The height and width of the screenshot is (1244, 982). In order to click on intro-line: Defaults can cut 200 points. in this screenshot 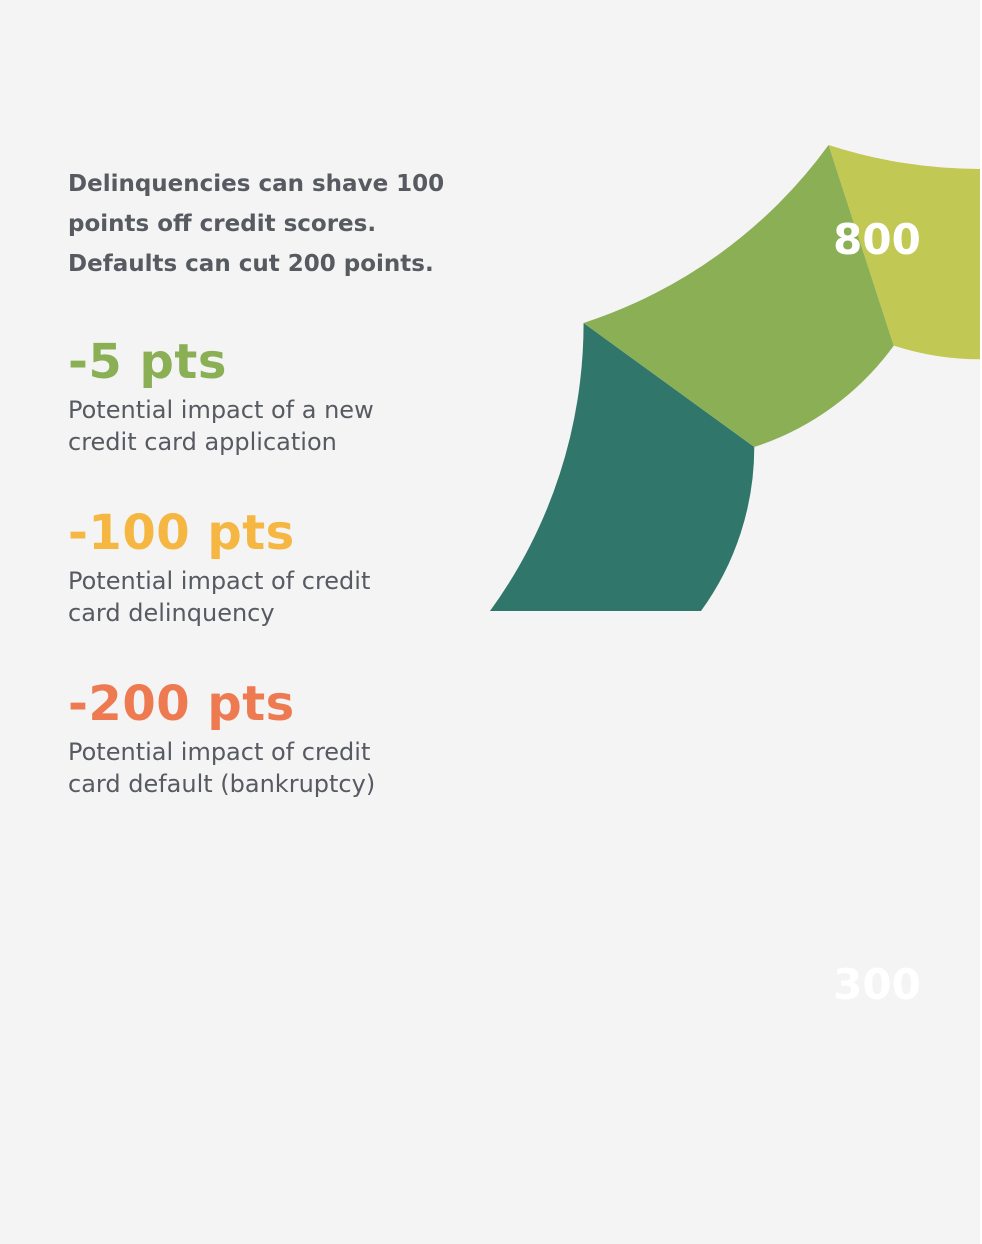, I will do `click(251, 264)`.